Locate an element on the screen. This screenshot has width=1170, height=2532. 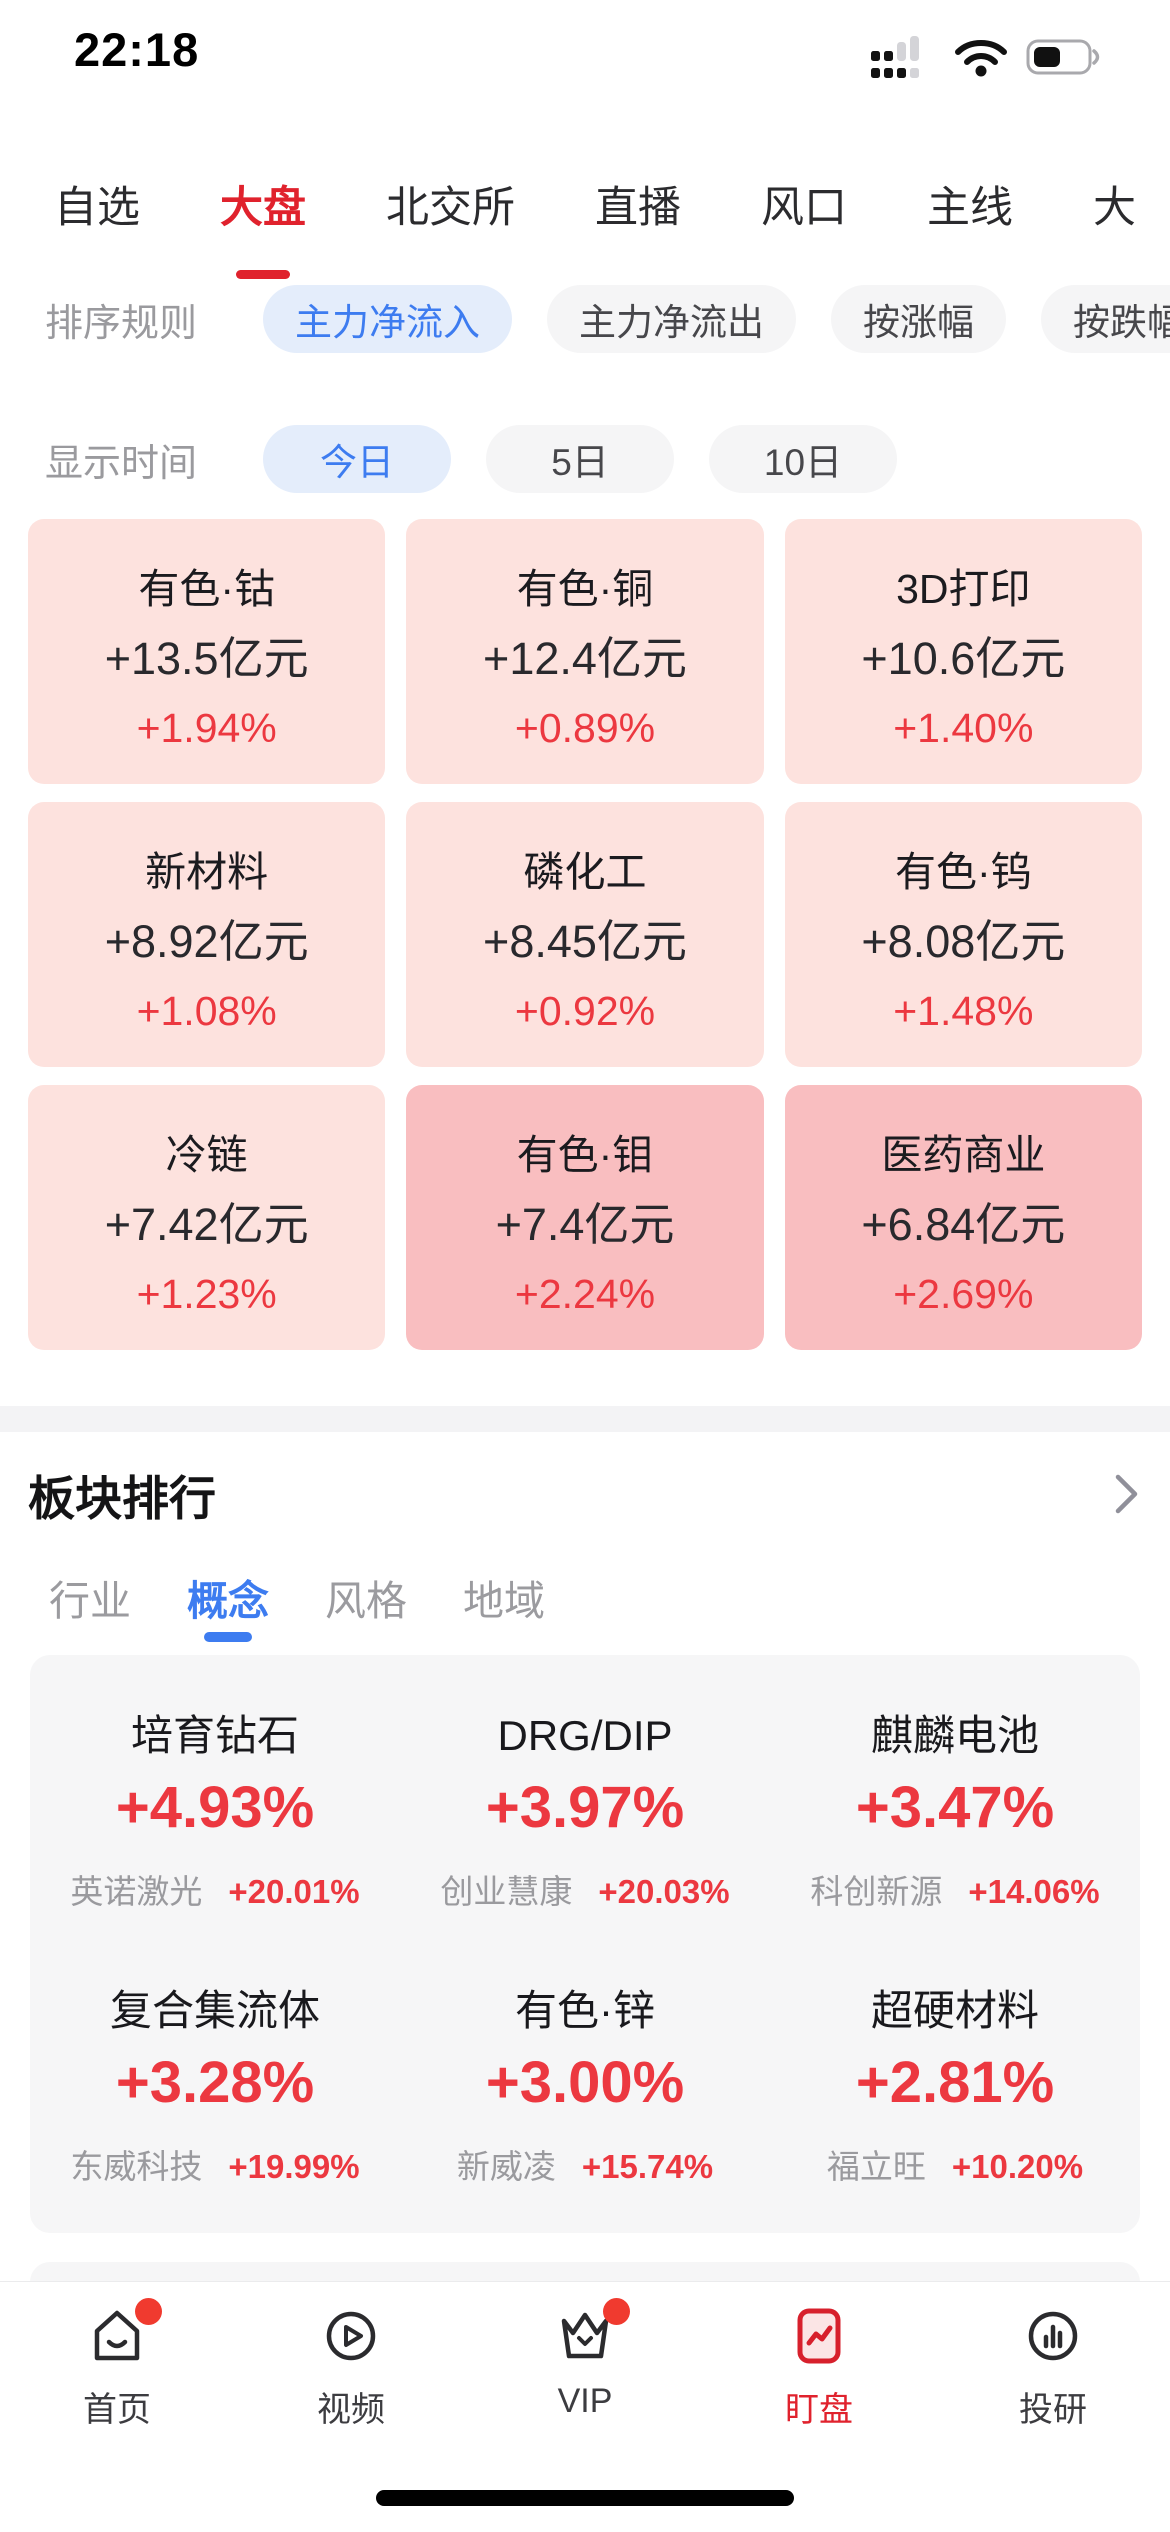
subtab-region: 地域 is located at coordinates (504, 1601).